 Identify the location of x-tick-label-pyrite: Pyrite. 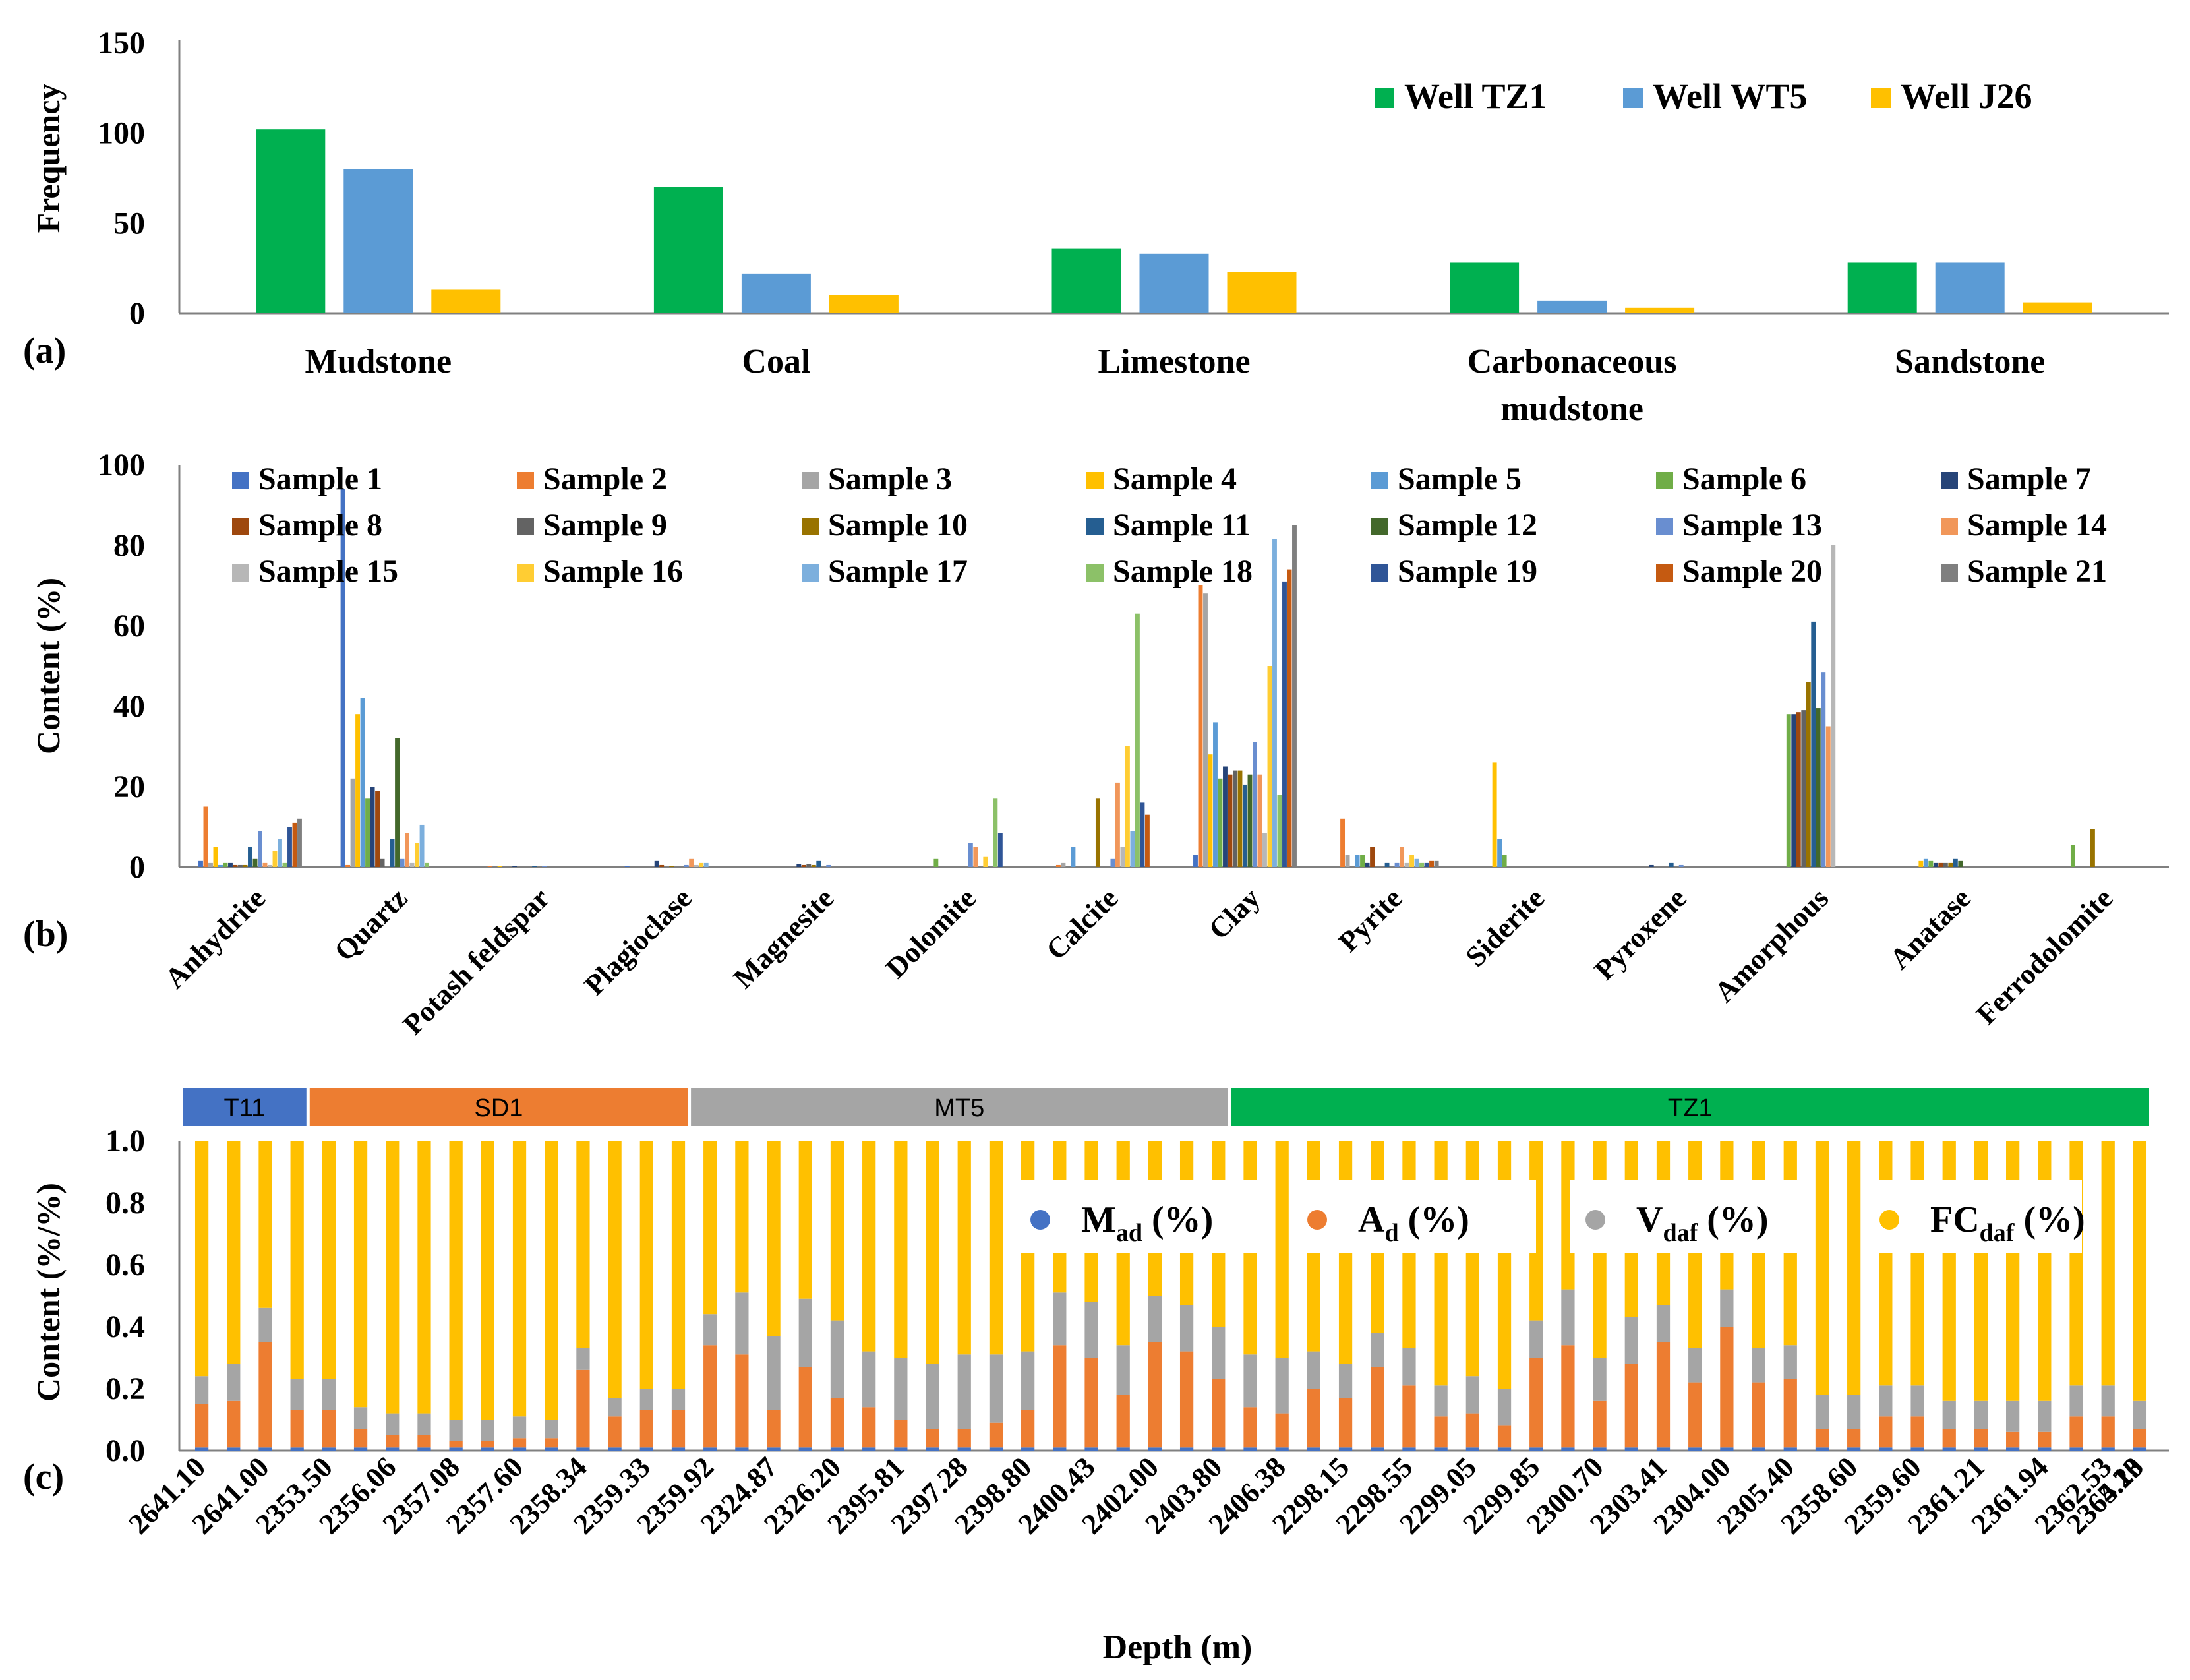
(1370, 920).